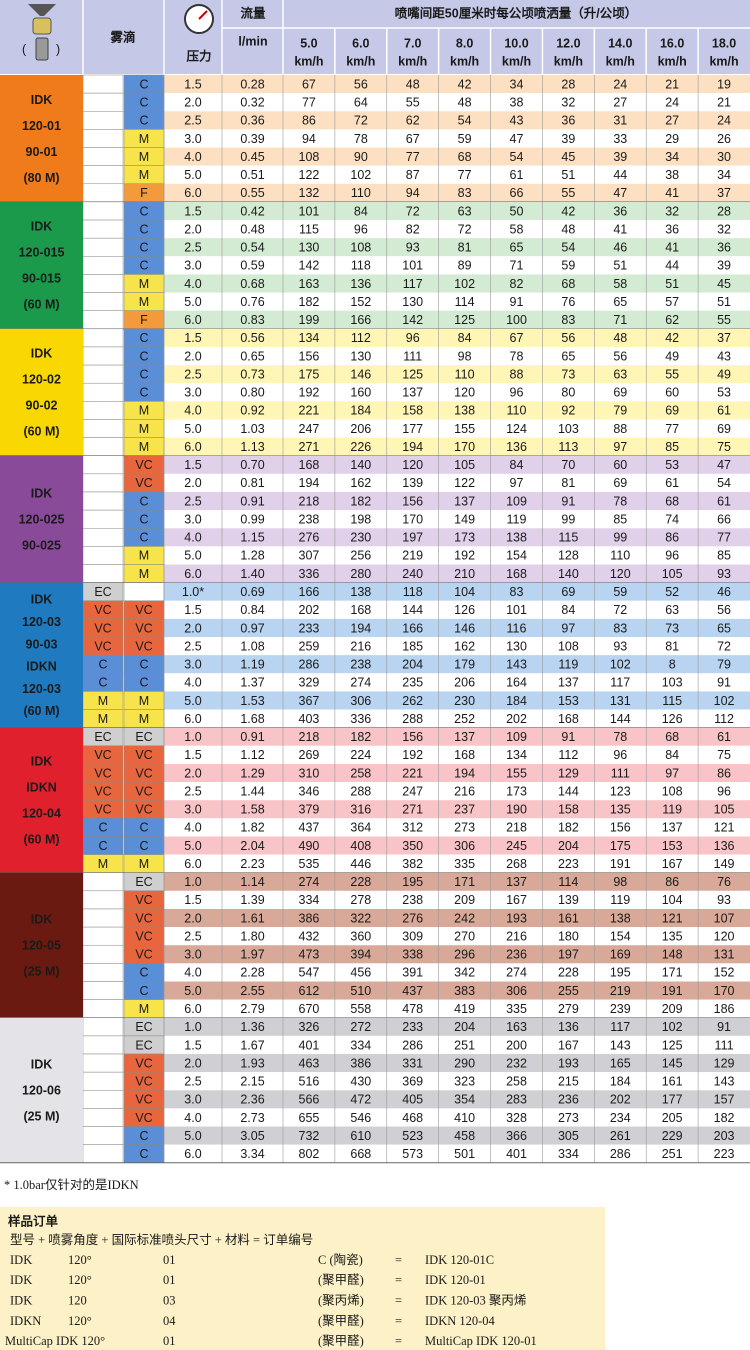  I want to click on cell: 115, so click(568, 538).